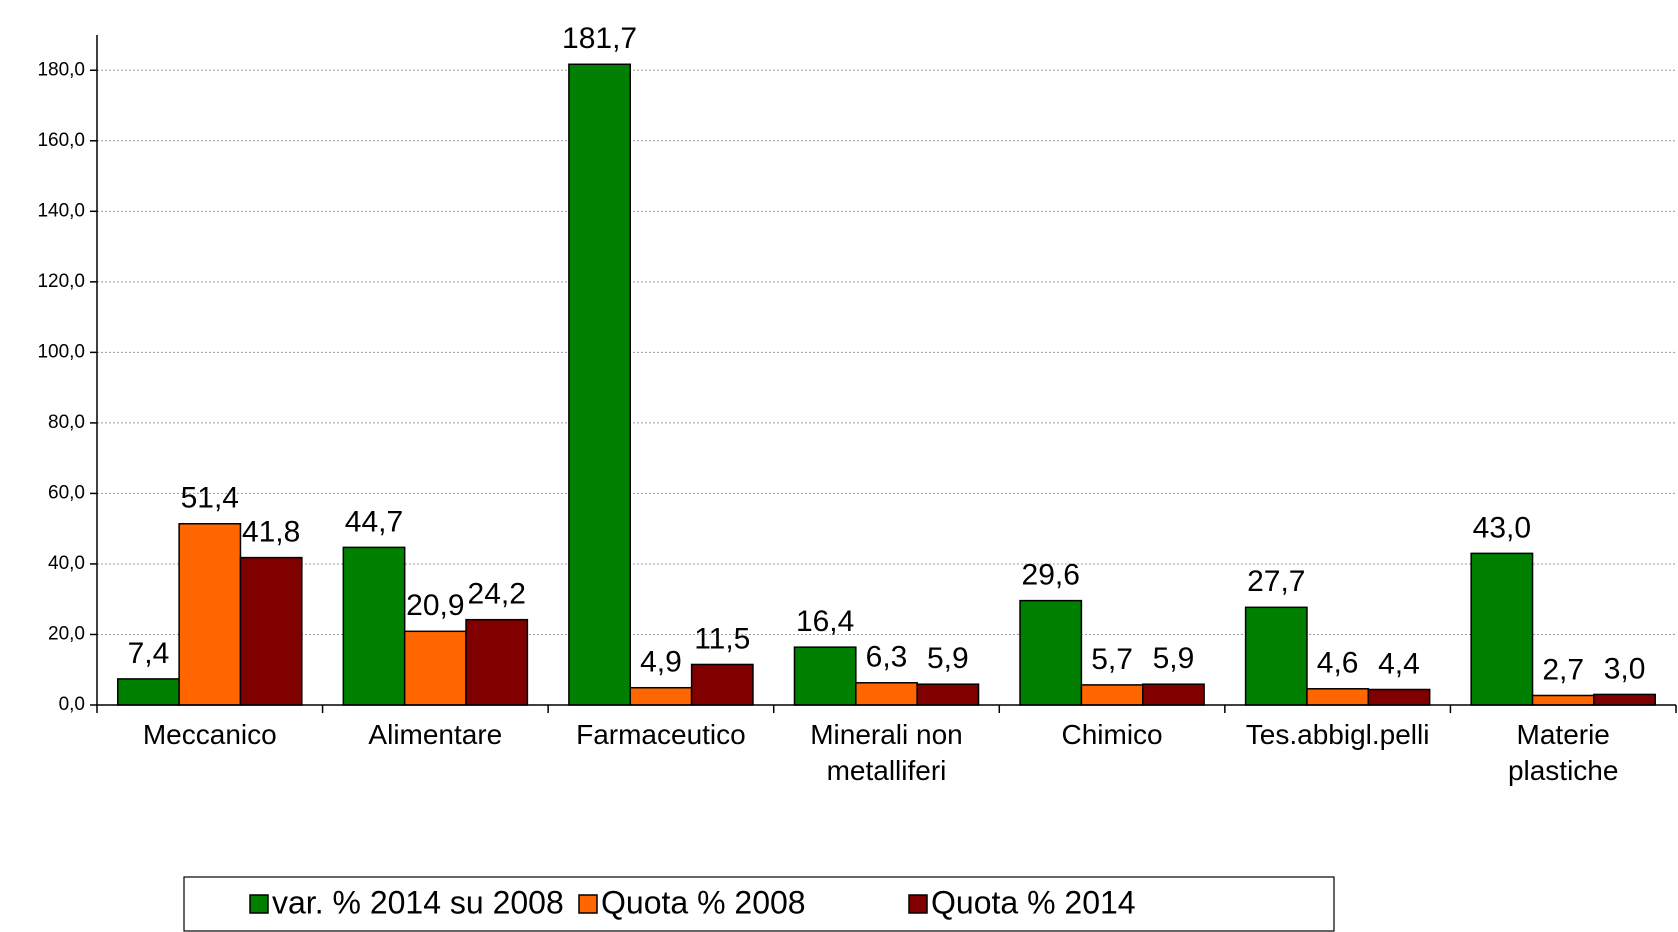 The height and width of the screenshot is (932, 1678). I want to click on value-label: 51,4, so click(210, 498).